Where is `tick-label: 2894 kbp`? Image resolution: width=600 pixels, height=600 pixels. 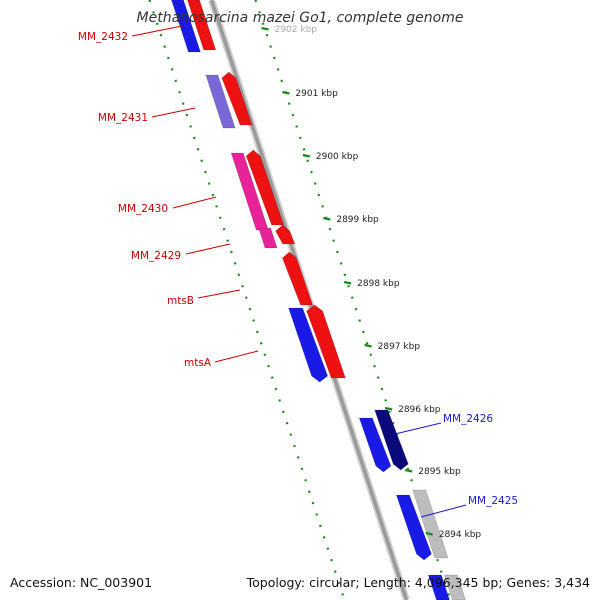
tick-label: 2894 kbp is located at coordinates (460, 535).